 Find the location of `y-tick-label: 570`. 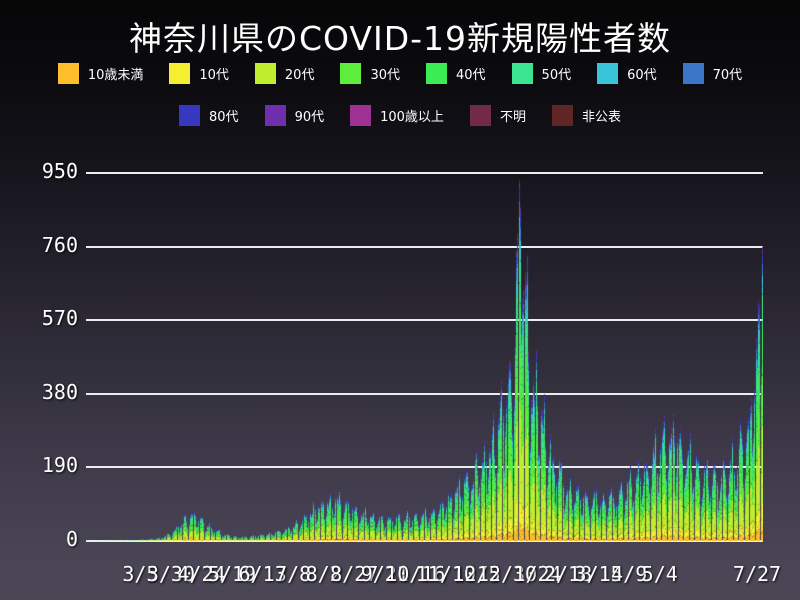

y-tick-label: 570 is located at coordinates (59, 318).